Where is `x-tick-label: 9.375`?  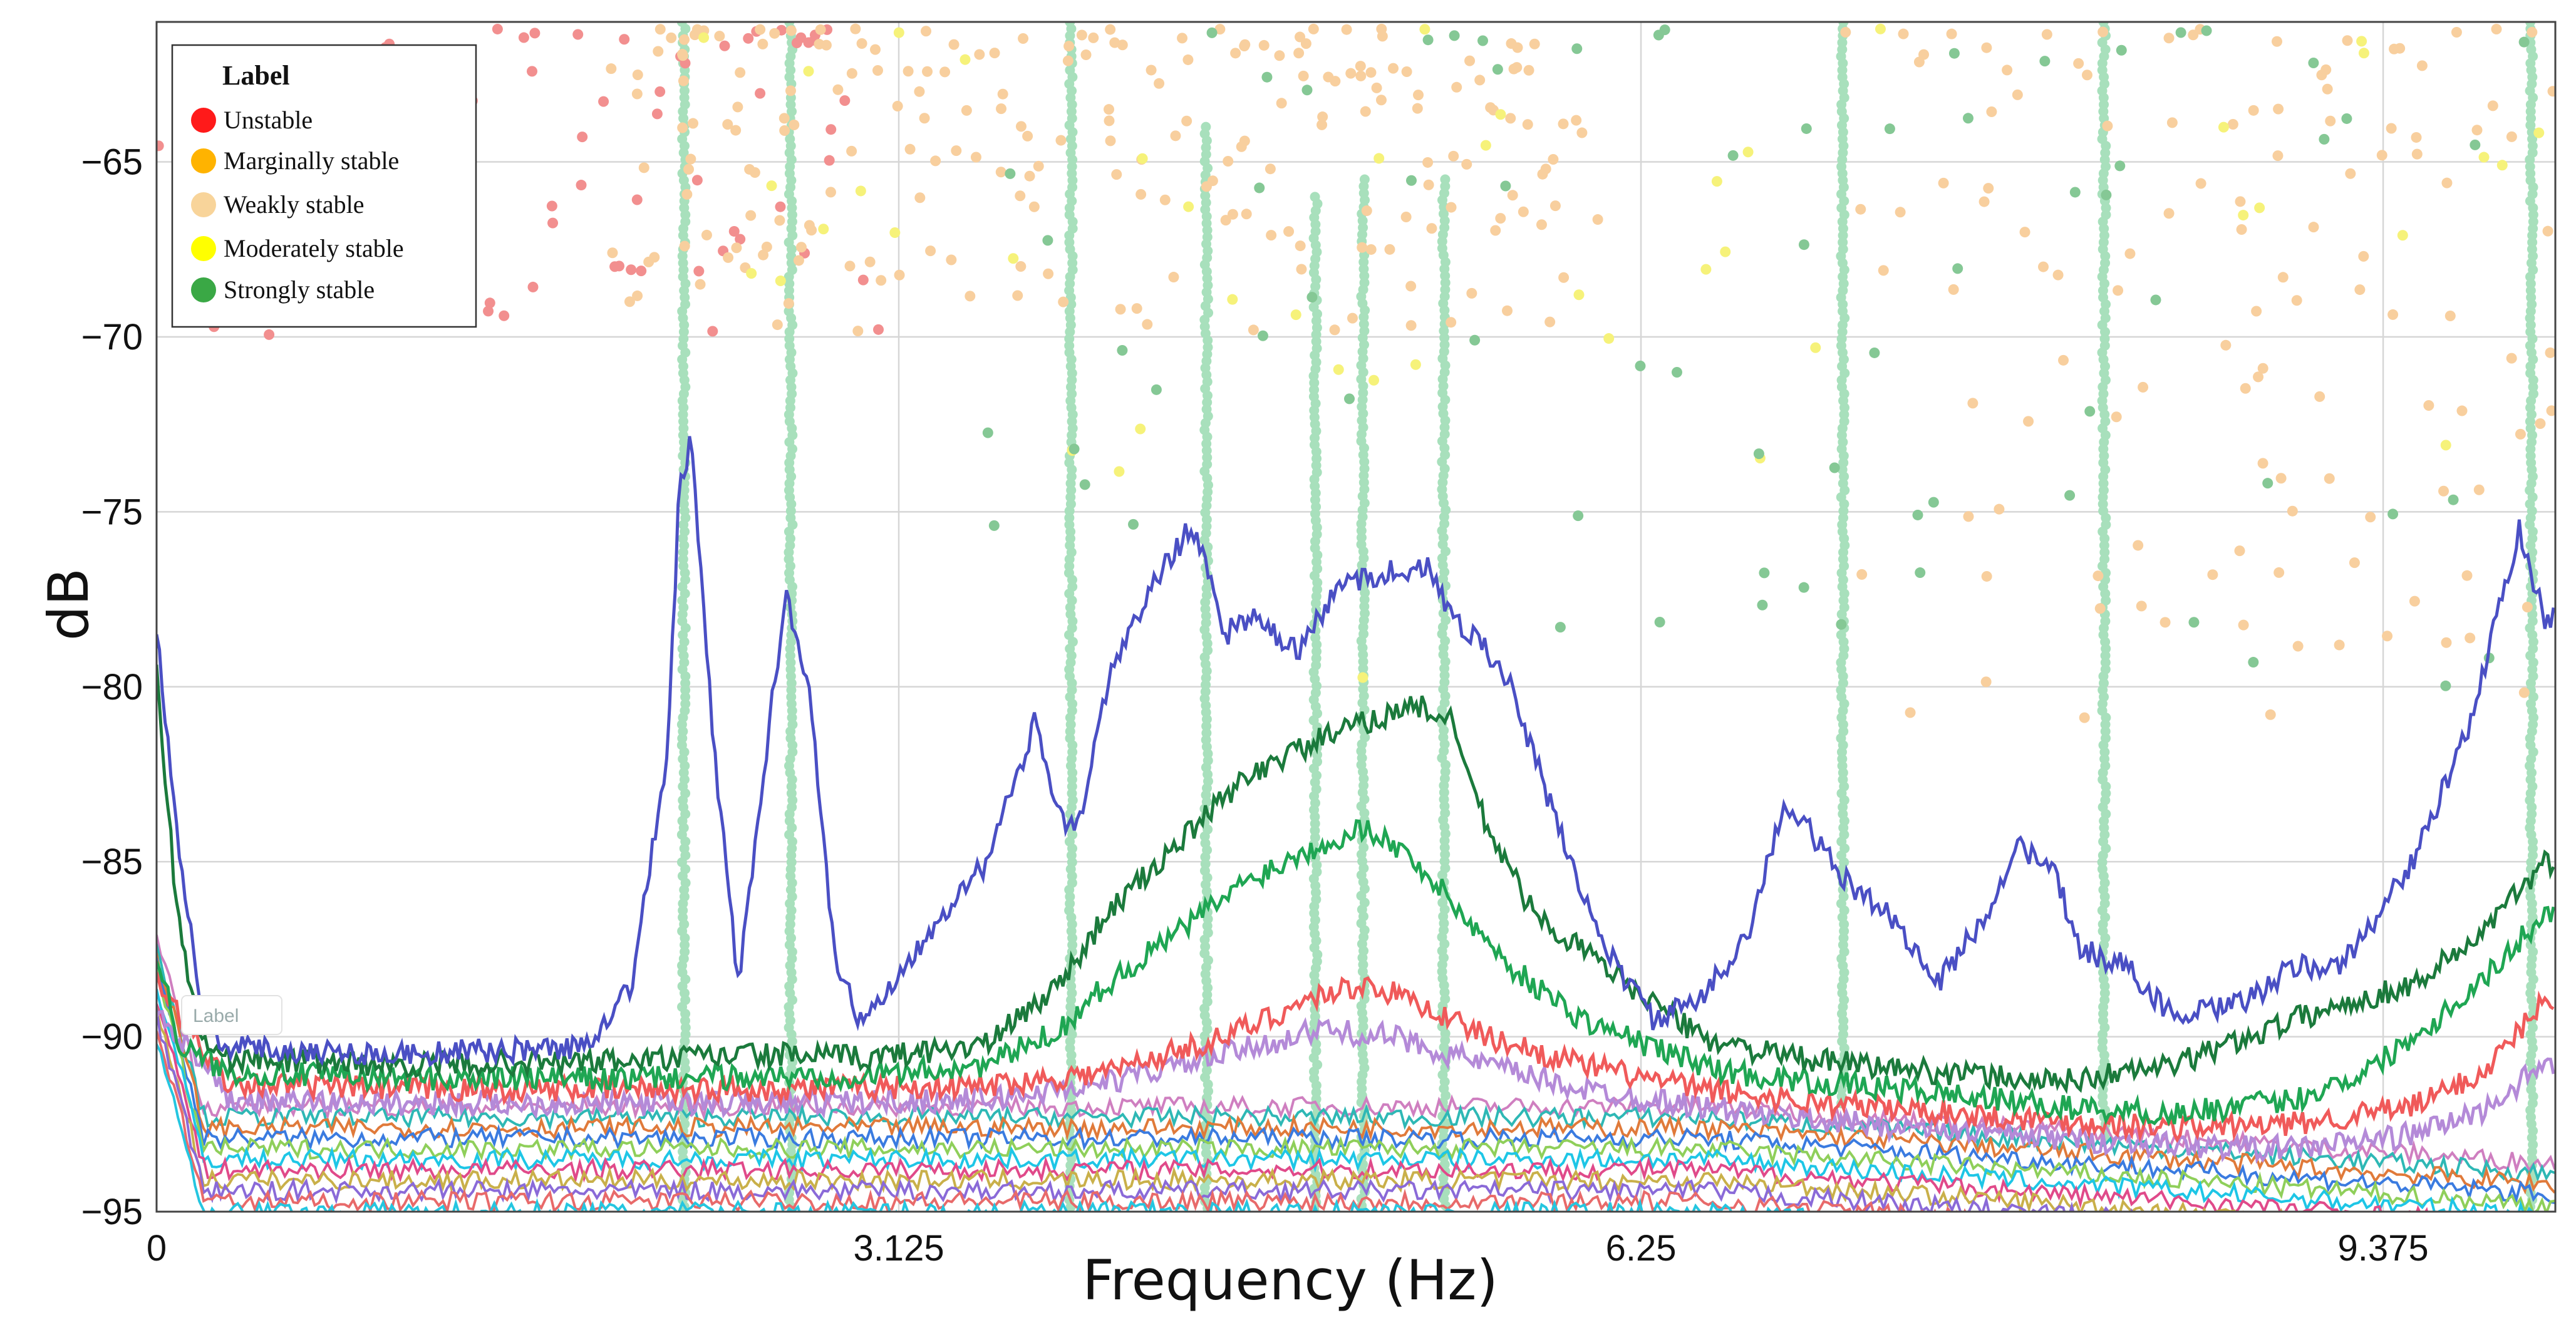
x-tick-label: 9.375 is located at coordinates (2382, 1248).